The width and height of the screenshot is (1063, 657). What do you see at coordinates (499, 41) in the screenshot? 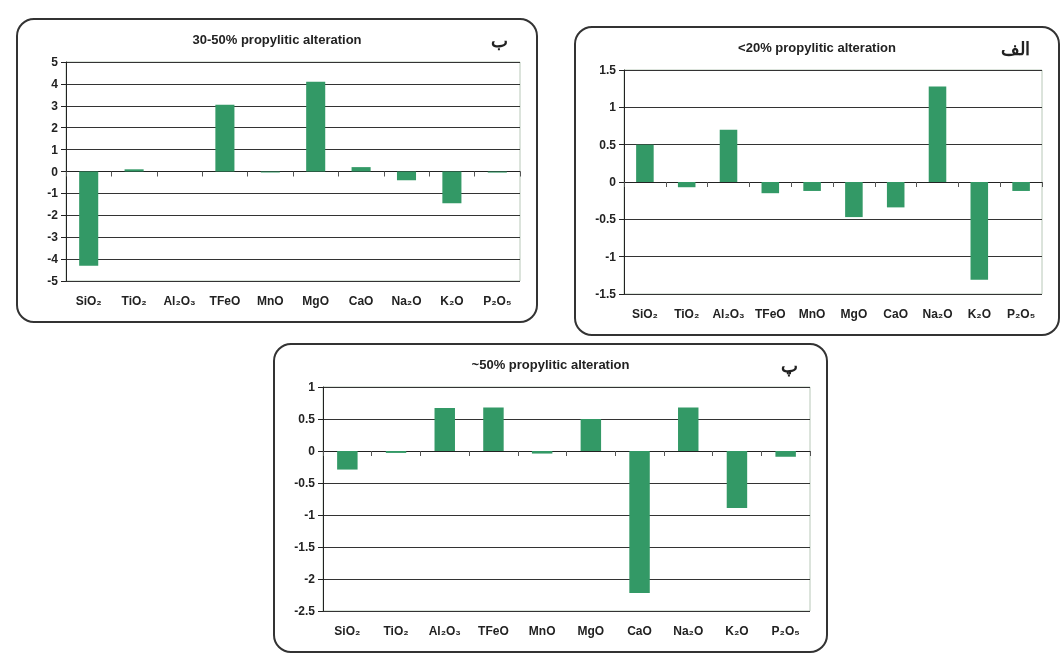
I see `text: ب` at bounding box center [499, 41].